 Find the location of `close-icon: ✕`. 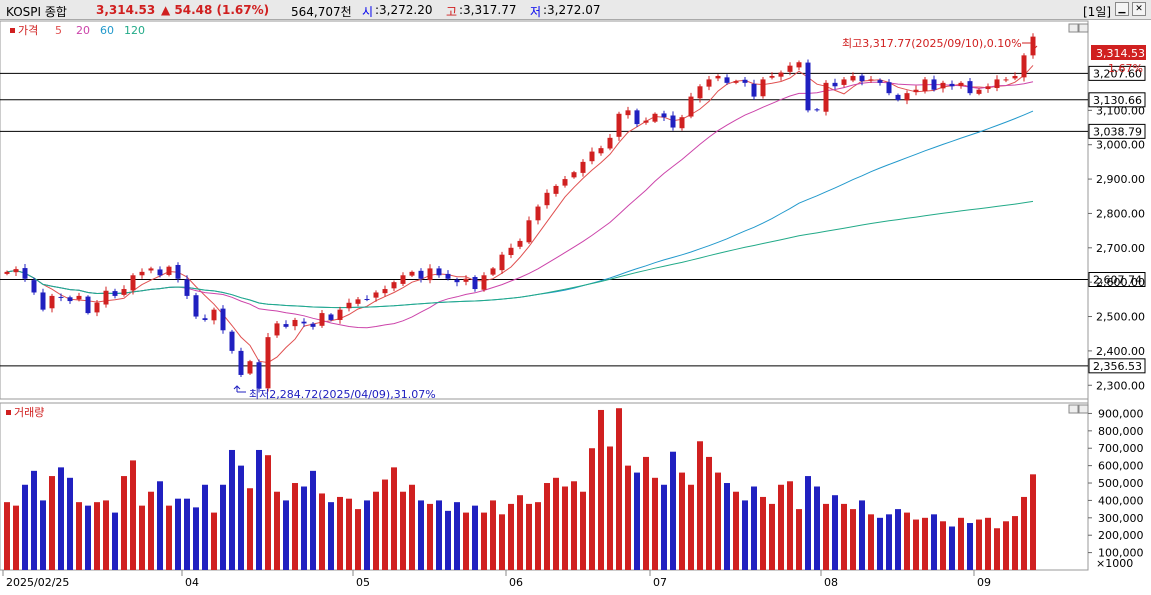

close-icon: ✕ is located at coordinates (1139, 9).